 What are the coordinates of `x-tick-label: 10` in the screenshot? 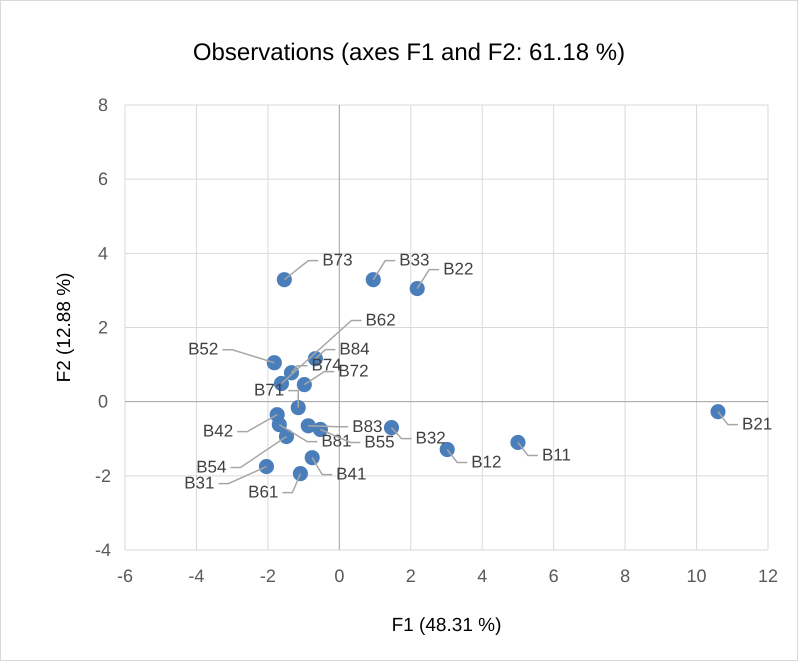 It's located at (696, 576).